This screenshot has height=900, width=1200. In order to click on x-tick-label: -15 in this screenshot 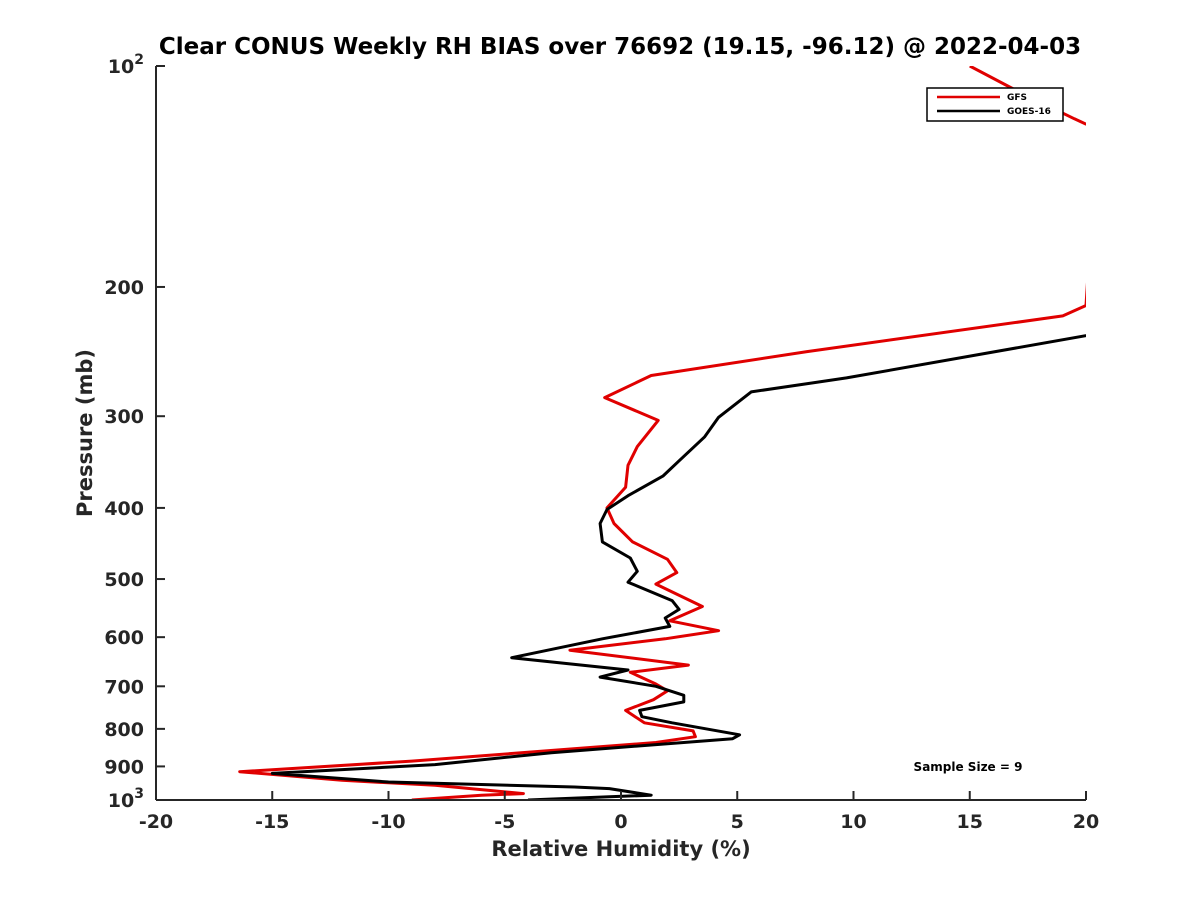, I will do `click(272, 822)`.